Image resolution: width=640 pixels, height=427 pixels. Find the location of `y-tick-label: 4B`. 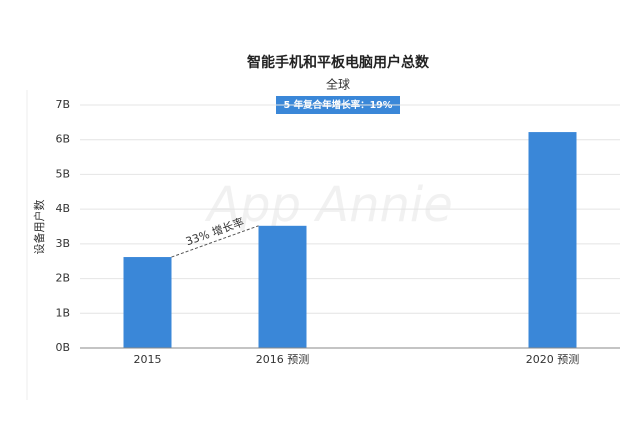

y-tick-label: 4B is located at coordinates (62, 208).